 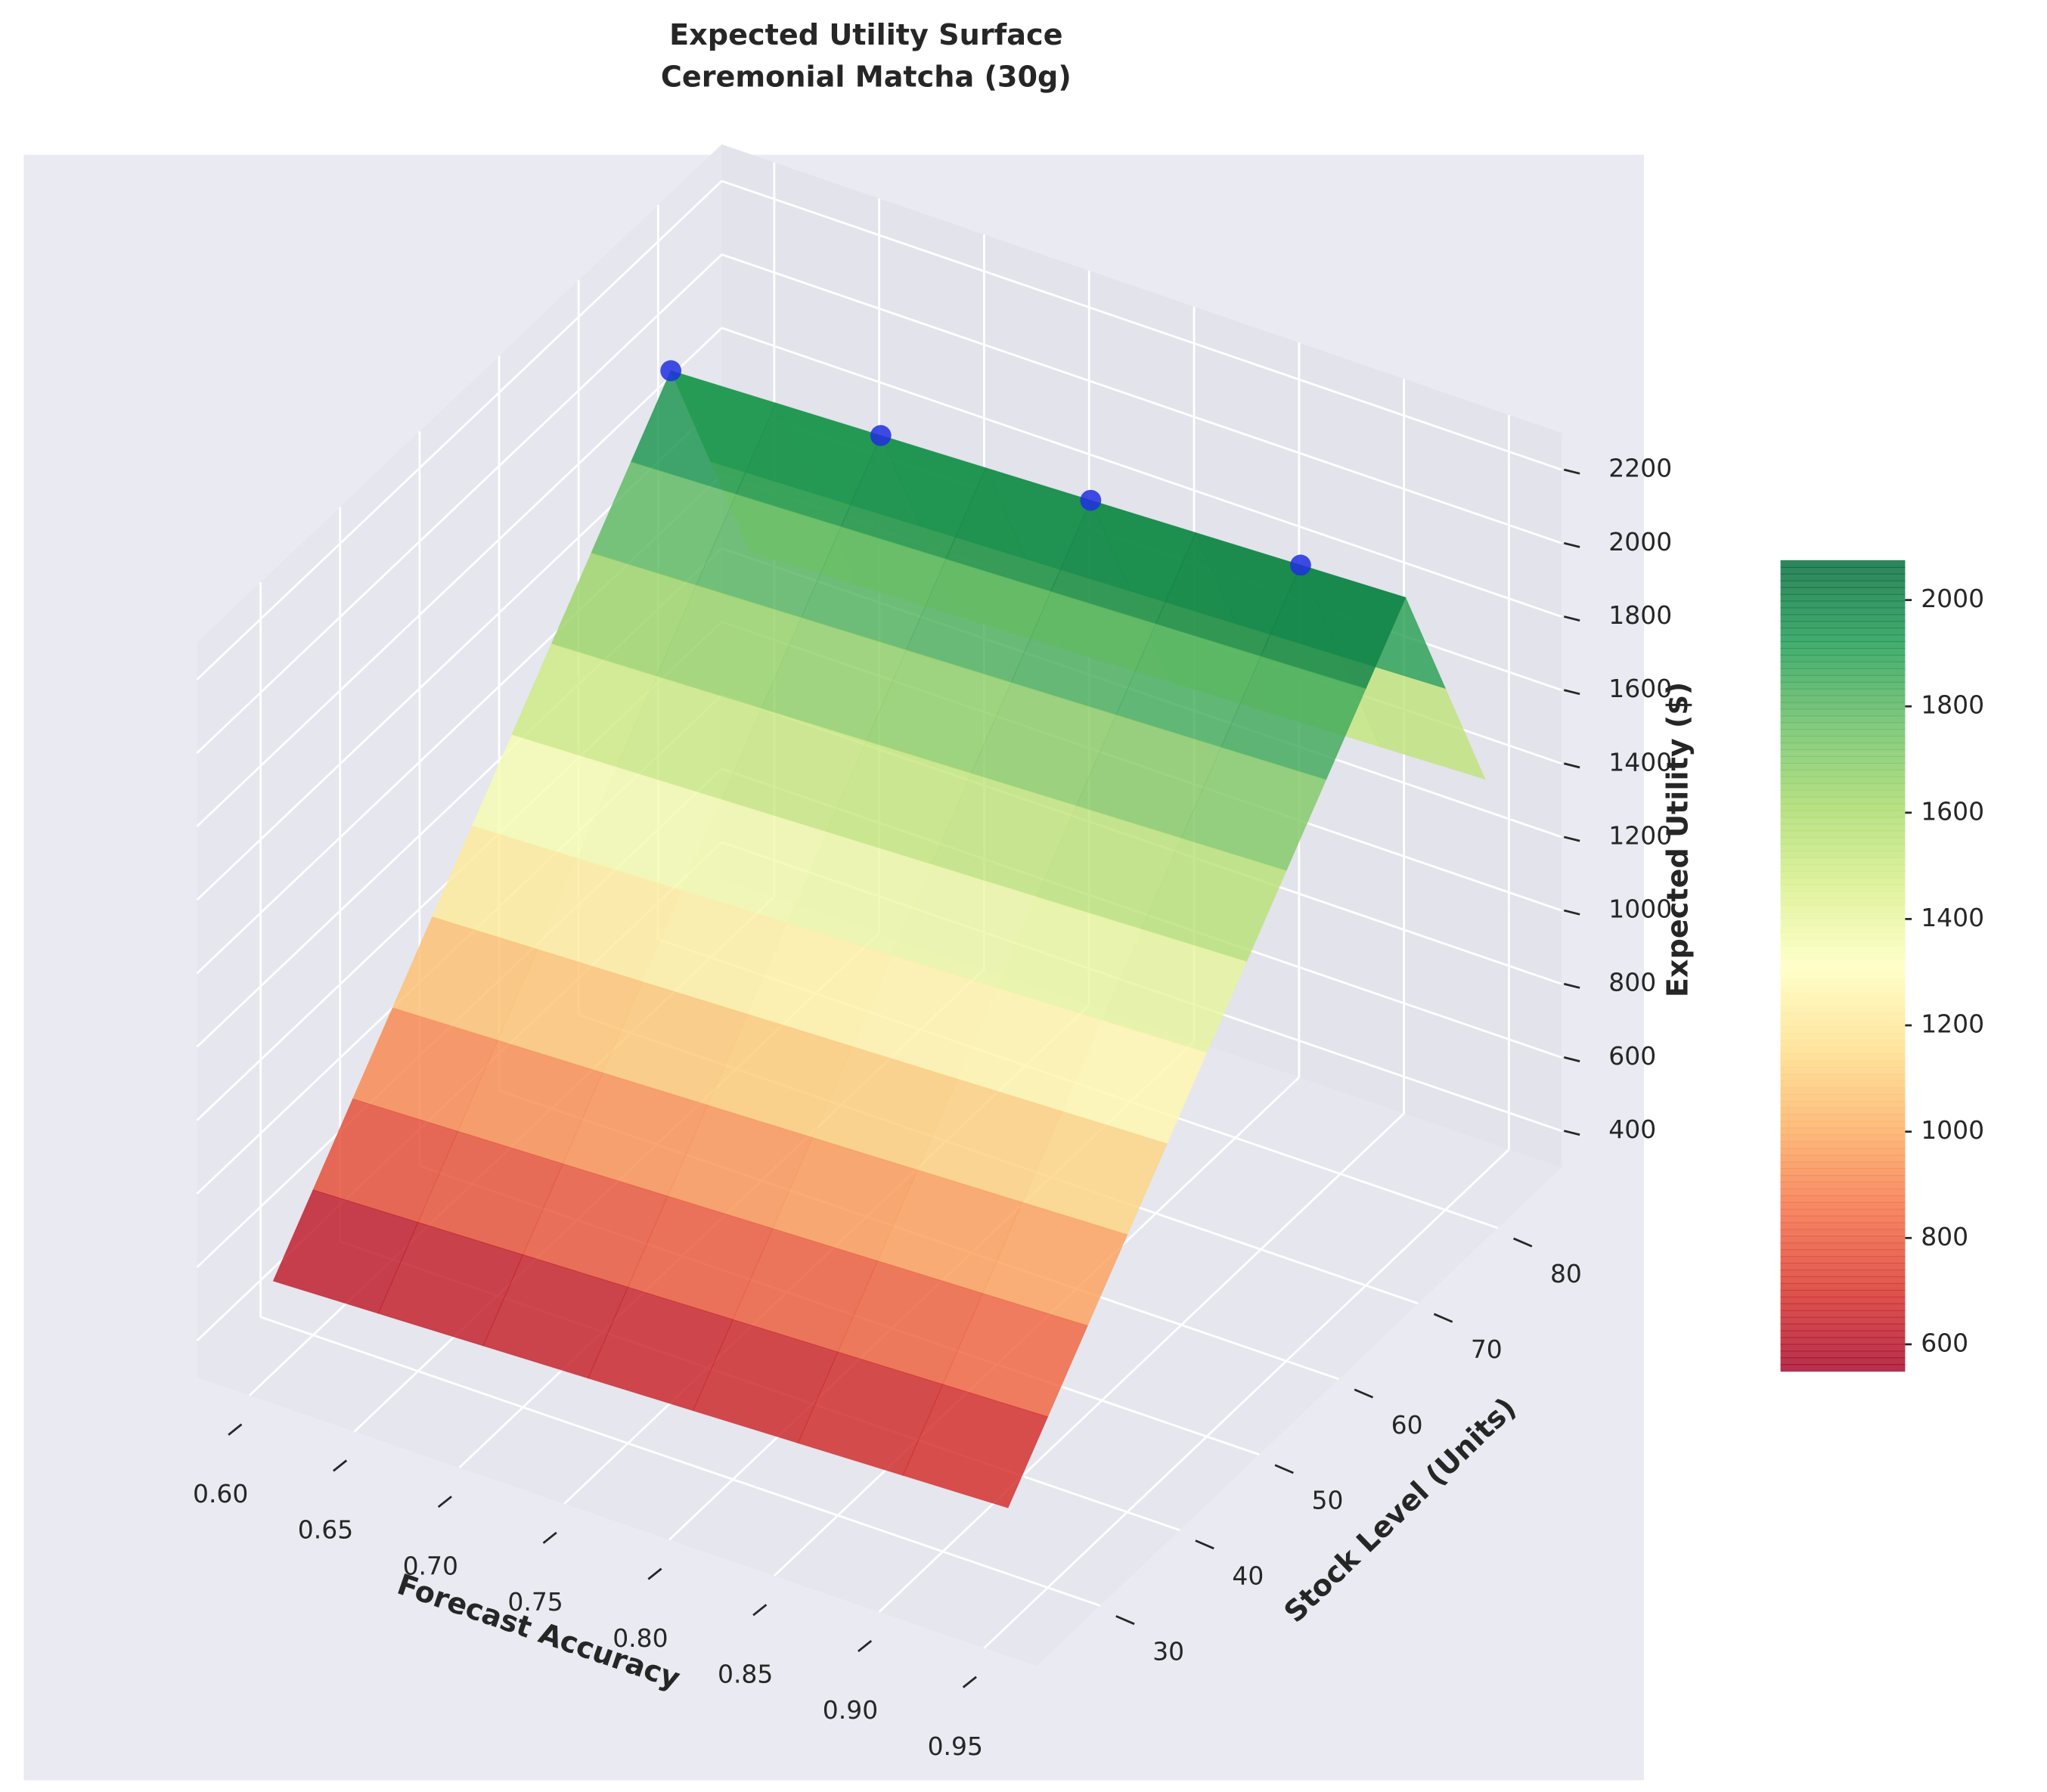 I want to click on z-tick-label: 2200, so click(x=1640, y=468).